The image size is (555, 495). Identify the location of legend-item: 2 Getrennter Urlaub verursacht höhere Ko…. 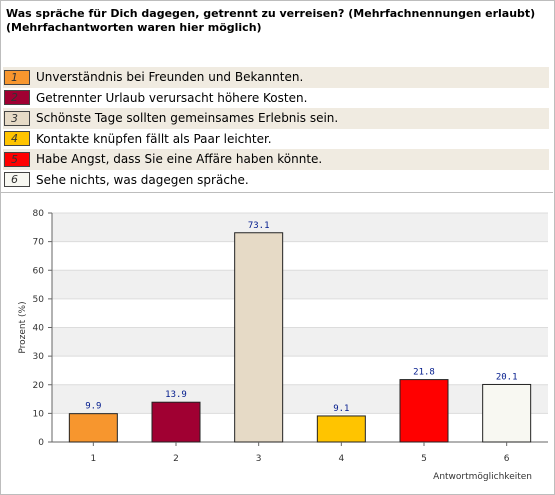
(276, 98).